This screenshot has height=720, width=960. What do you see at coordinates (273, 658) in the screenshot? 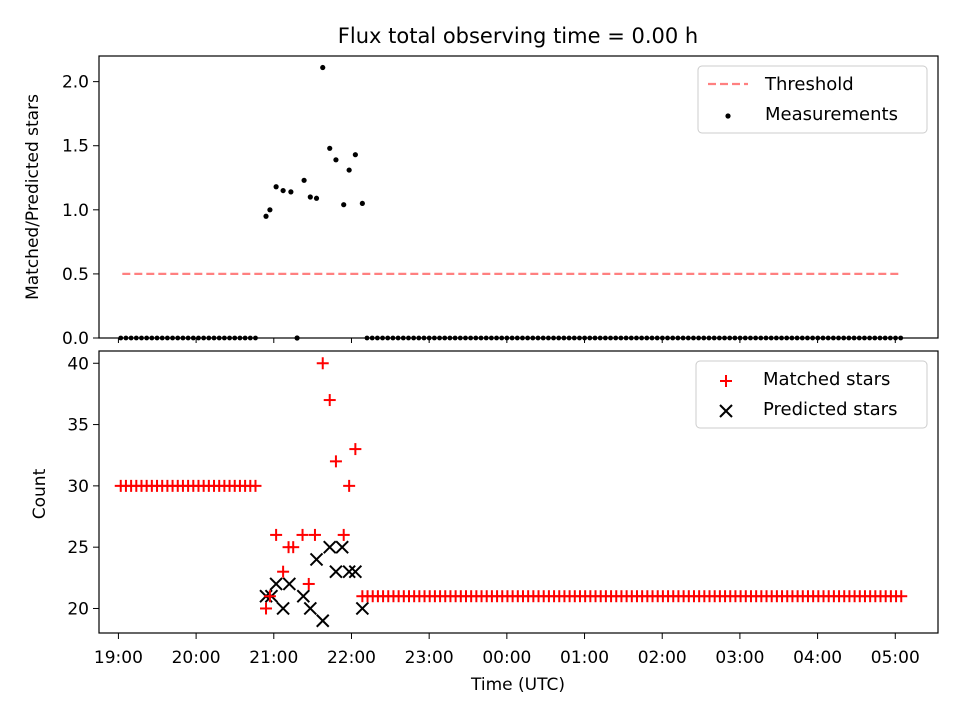
I see `bottom-x-tick-label: 21:00` at bounding box center [273, 658].